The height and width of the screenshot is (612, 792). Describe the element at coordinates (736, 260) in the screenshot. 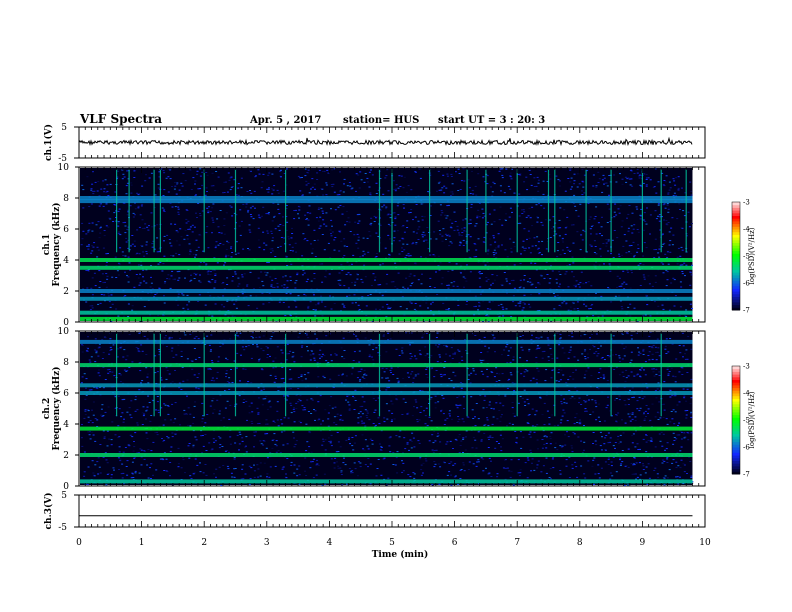

I see `ch1_spectrogram-colorbar-cell` at that location.